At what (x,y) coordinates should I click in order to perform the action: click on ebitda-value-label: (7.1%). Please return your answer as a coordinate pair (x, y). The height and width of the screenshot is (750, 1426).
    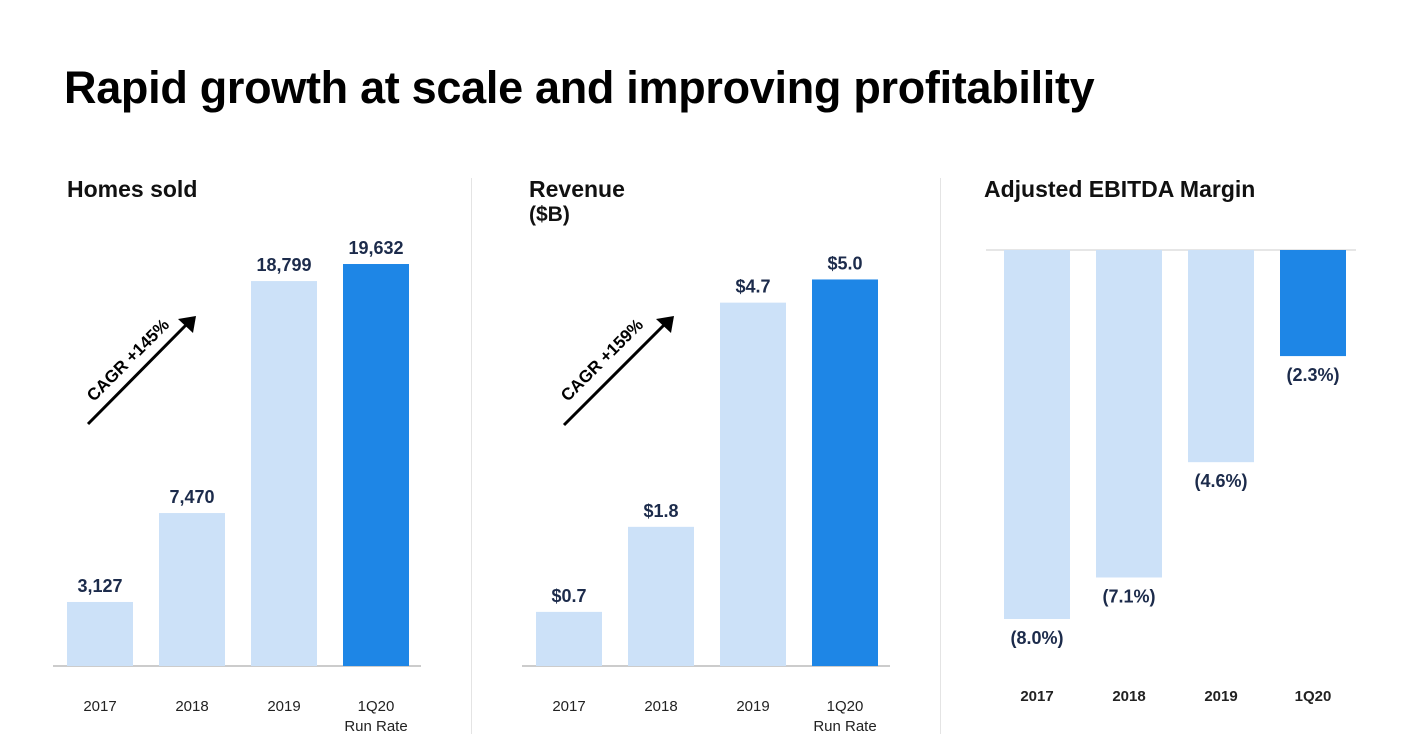
    Looking at the image, I should click on (1128, 596).